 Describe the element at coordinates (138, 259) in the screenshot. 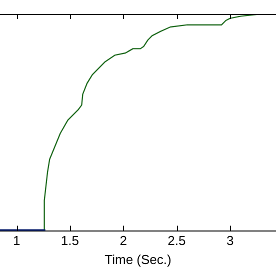

I see `x-axis-title: Time (Sec.)` at that location.